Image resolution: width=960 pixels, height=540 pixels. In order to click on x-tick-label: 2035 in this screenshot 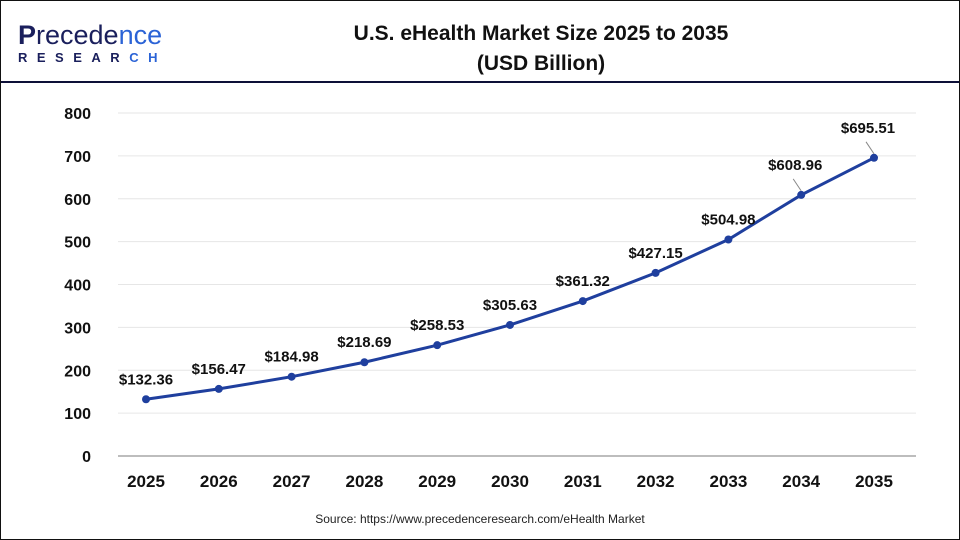, I will do `click(874, 481)`.